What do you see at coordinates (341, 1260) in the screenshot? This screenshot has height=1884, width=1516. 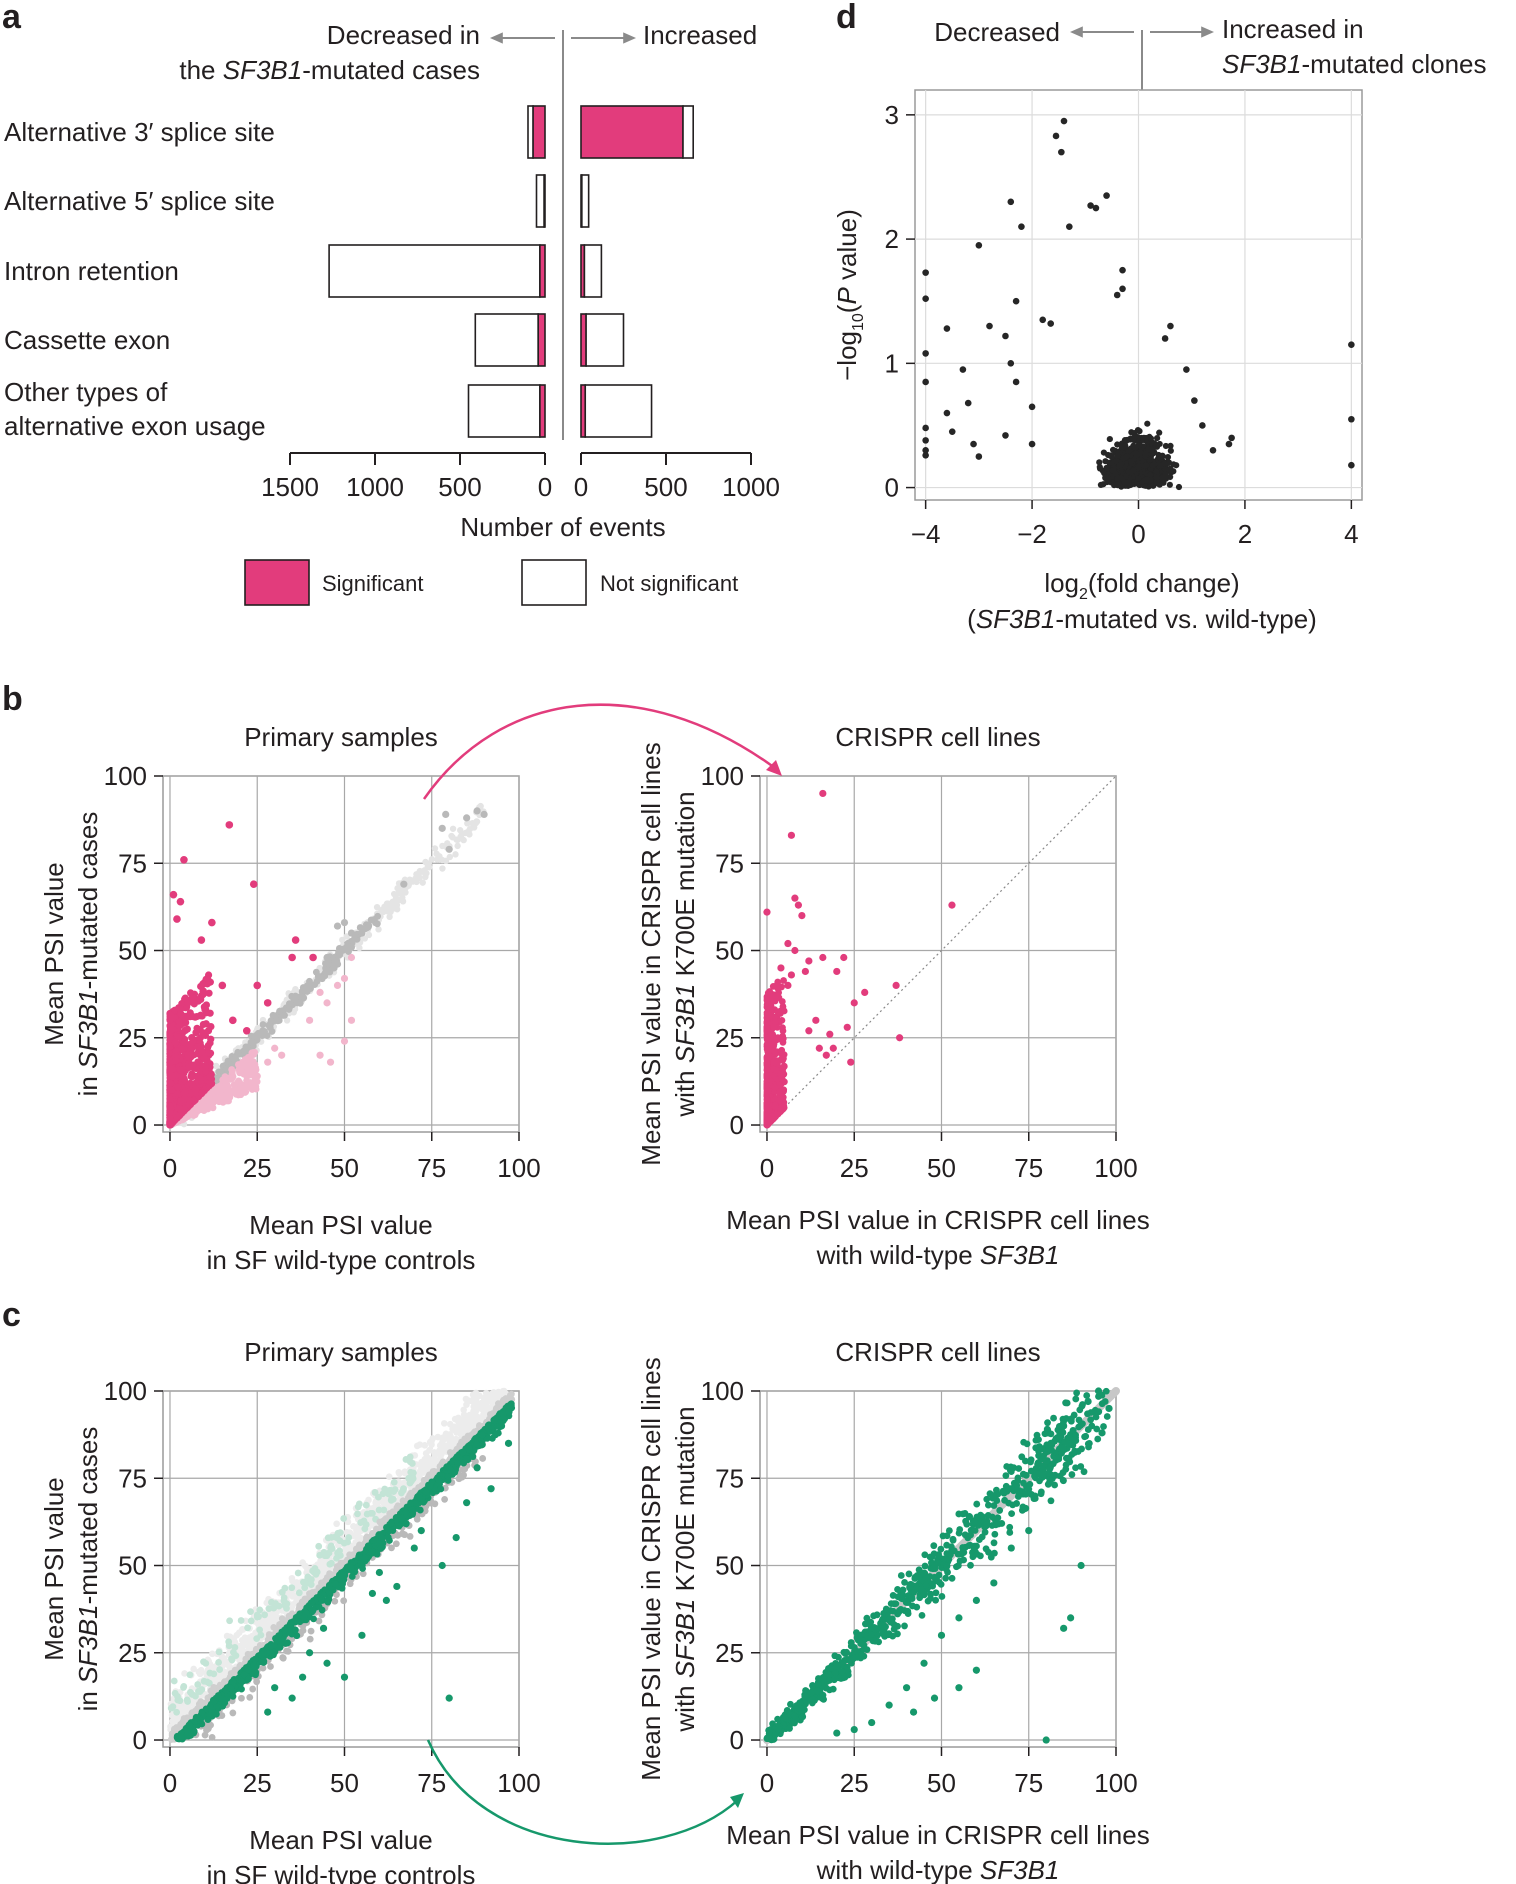 I see `x-axis-title-line2: in SF wild-type controls` at bounding box center [341, 1260].